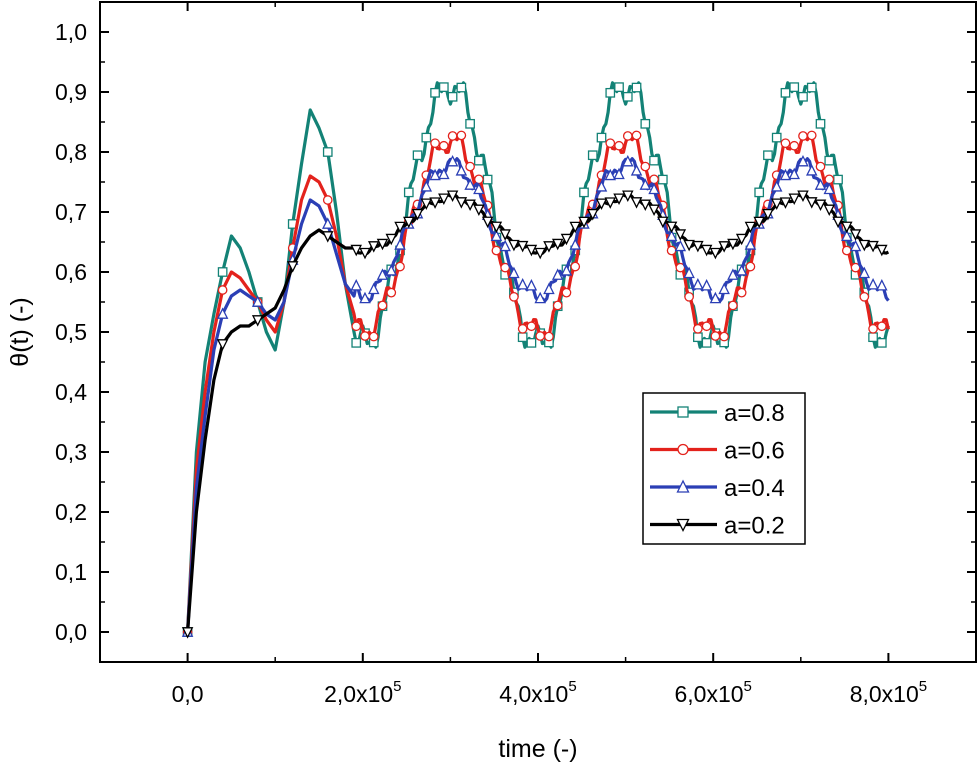 The width and height of the screenshot is (980, 770). Describe the element at coordinates (537, 749) in the screenshot. I see `x-axis-title: time (-)` at that location.